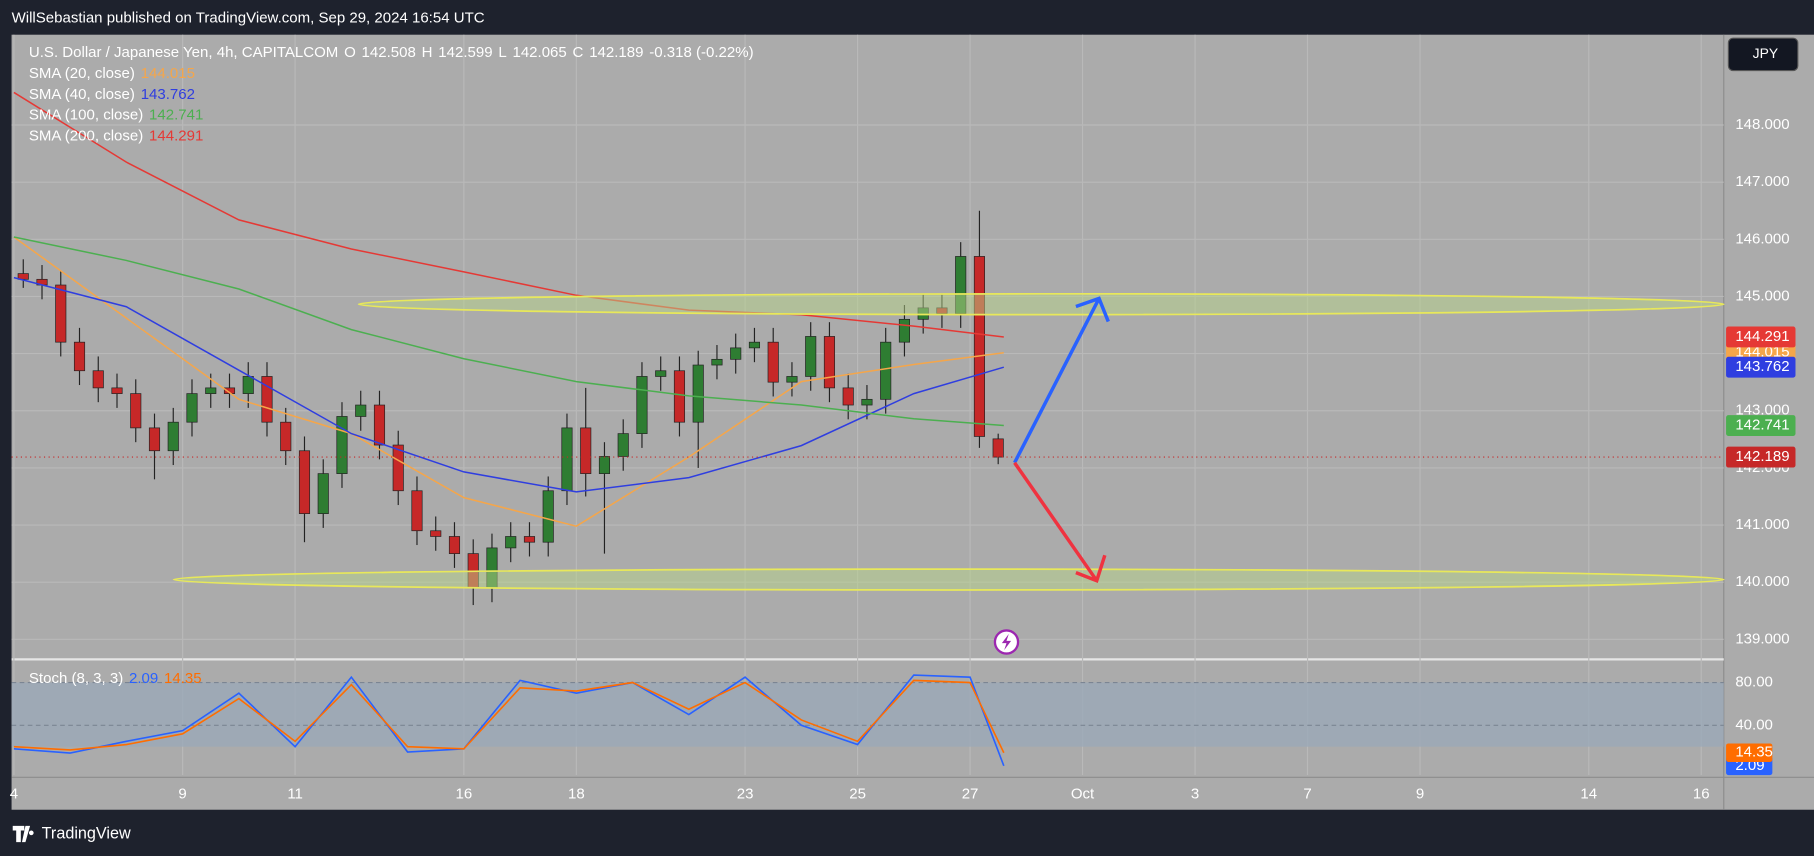  I want to click on ohlc-key: H, so click(427, 52).